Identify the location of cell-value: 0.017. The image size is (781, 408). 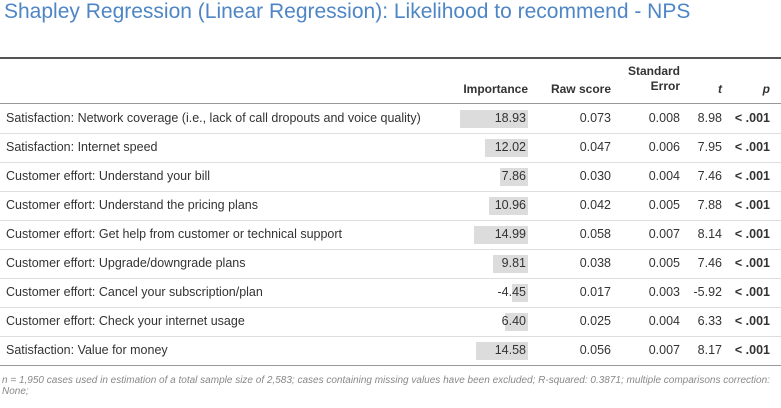
(595, 292).